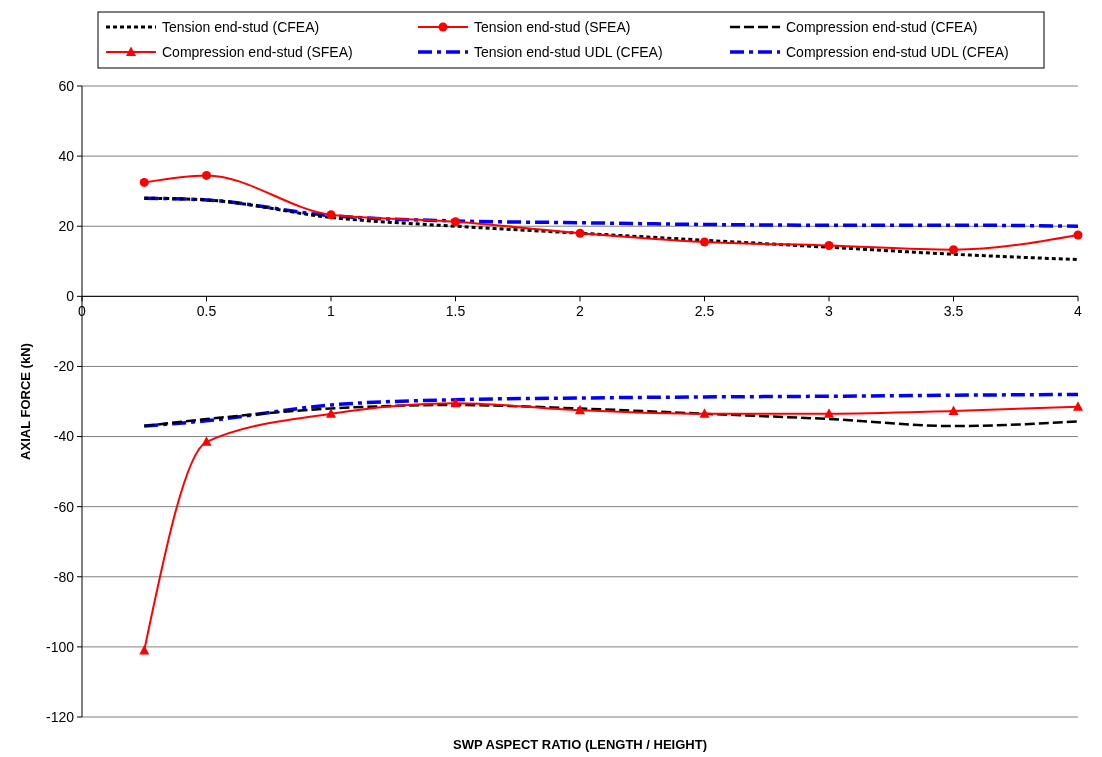 This screenshot has width=1102, height=757. What do you see at coordinates (66, 226) in the screenshot?
I see `y-tick-label: 20` at bounding box center [66, 226].